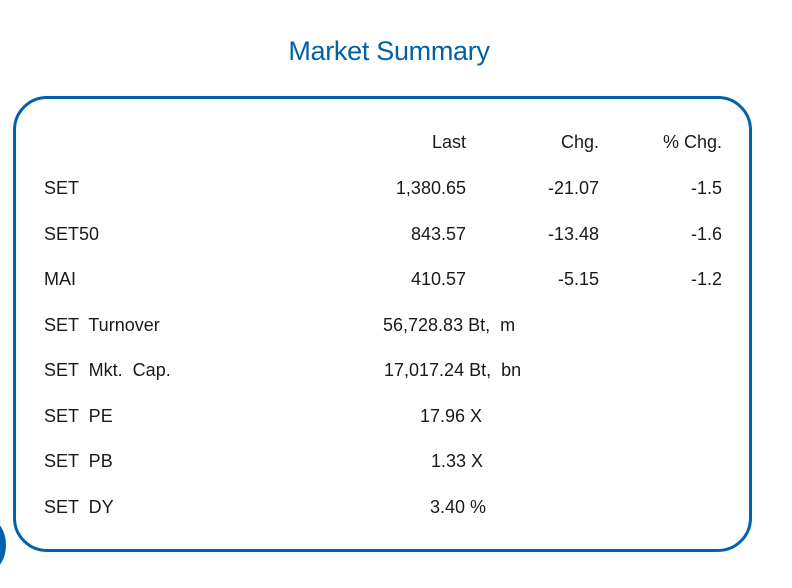 This screenshot has width=792, height=588. I want to click on stat-pe-label: SET PE, so click(78, 416).